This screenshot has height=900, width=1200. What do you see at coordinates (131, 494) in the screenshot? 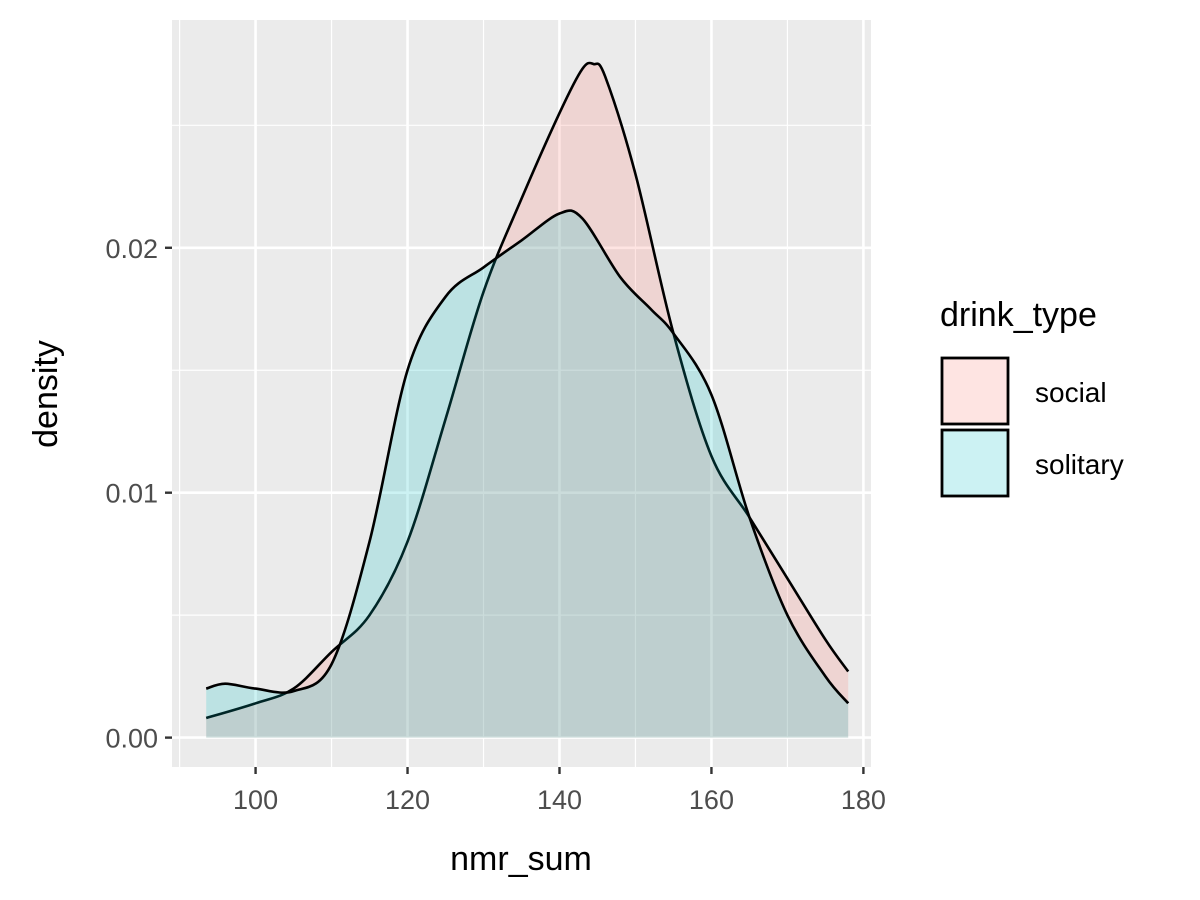
I see `y-tick-label: 0.01` at bounding box center [131, 494].